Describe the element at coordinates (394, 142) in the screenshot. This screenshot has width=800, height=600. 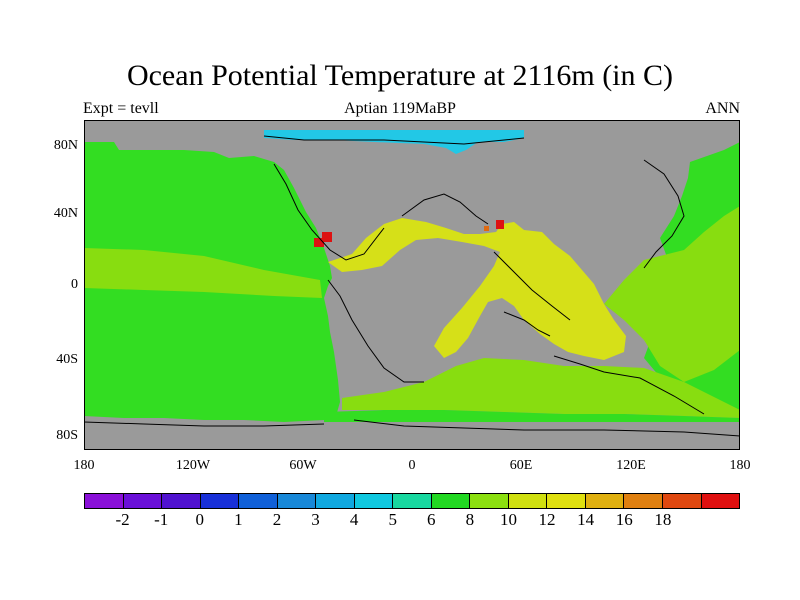
I see `arctic-basin` at that location.